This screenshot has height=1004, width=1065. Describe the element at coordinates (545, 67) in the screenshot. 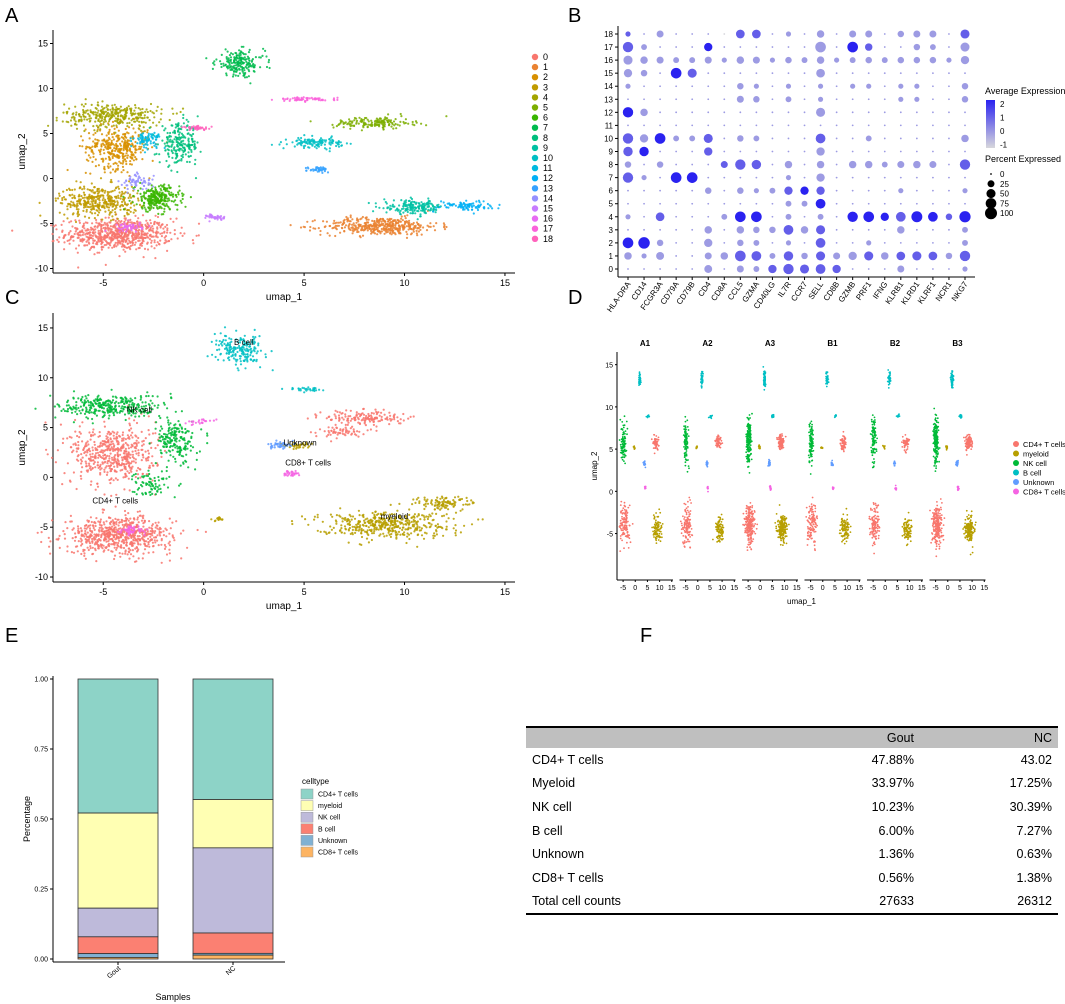

I see `legend-label: 1` at that location.